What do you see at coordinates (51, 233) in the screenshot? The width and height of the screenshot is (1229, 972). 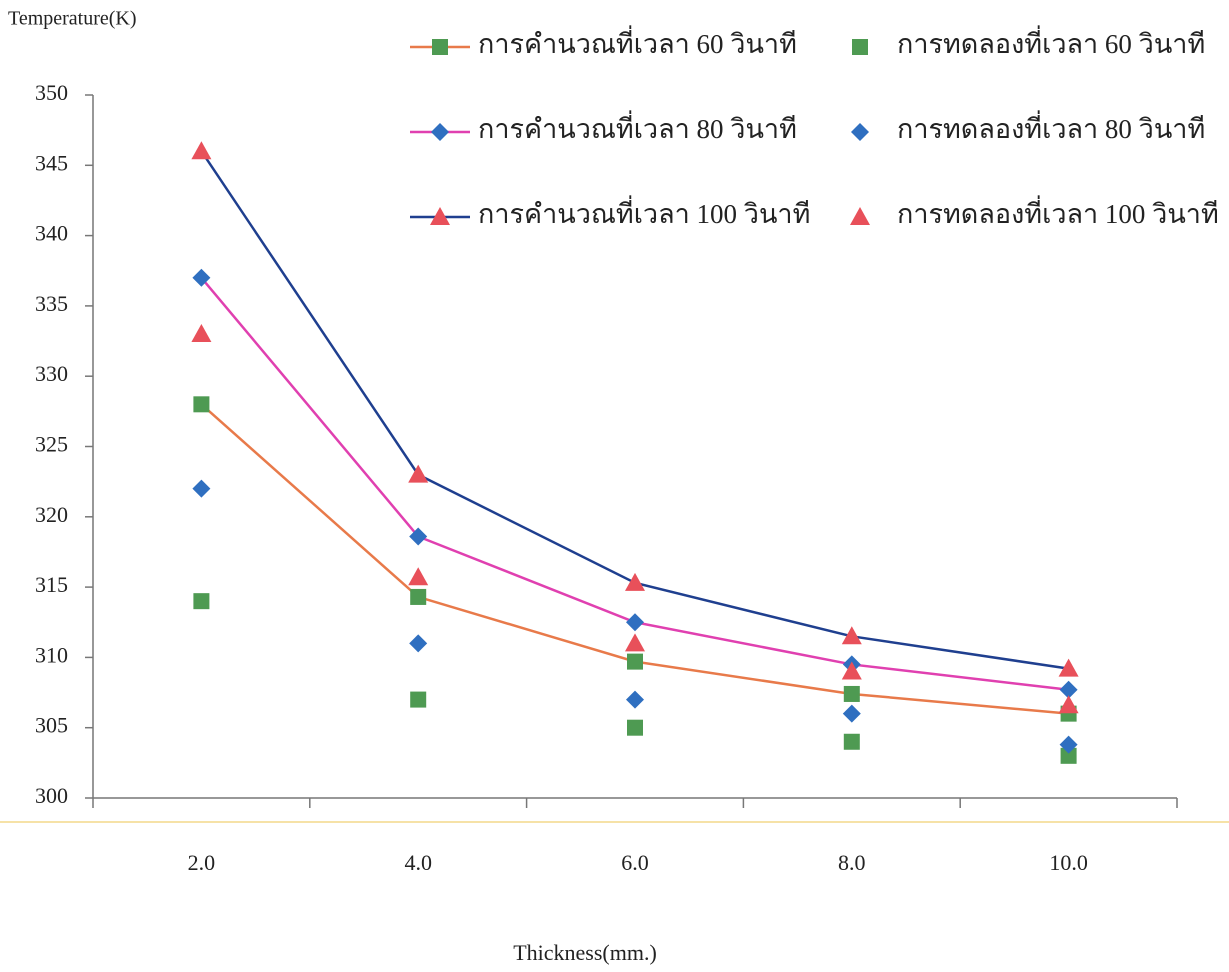 I see `y-tick-label: 340` at bounding box center [51, 233].